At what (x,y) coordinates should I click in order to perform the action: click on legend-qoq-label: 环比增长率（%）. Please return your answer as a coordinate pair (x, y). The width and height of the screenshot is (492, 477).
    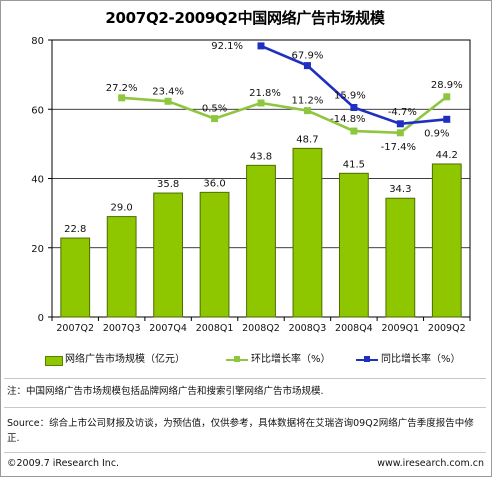
    Looking at the image, I should click on (291, 359).